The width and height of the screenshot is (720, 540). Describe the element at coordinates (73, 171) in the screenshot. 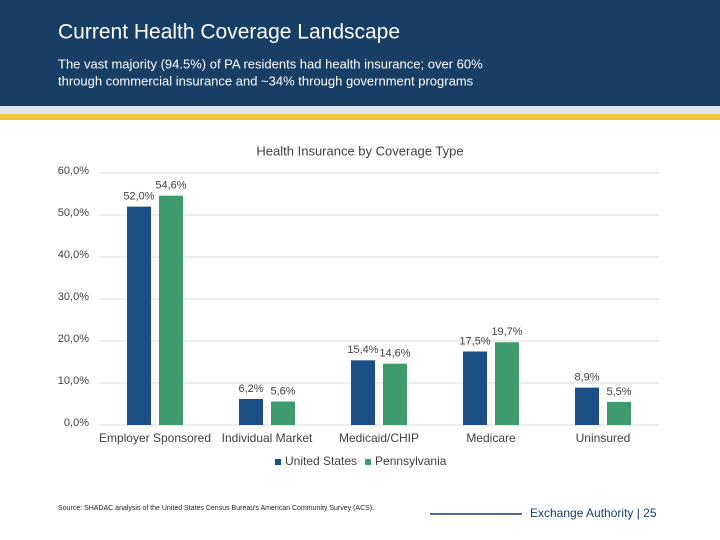

I see `y-tick-label: 60,0%` at that location.